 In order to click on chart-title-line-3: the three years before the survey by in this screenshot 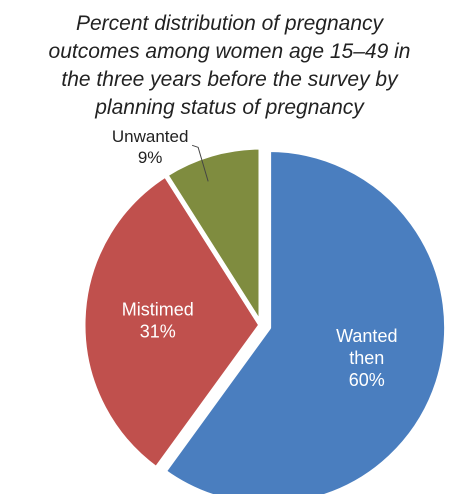, I will do `click(229, 79)`.